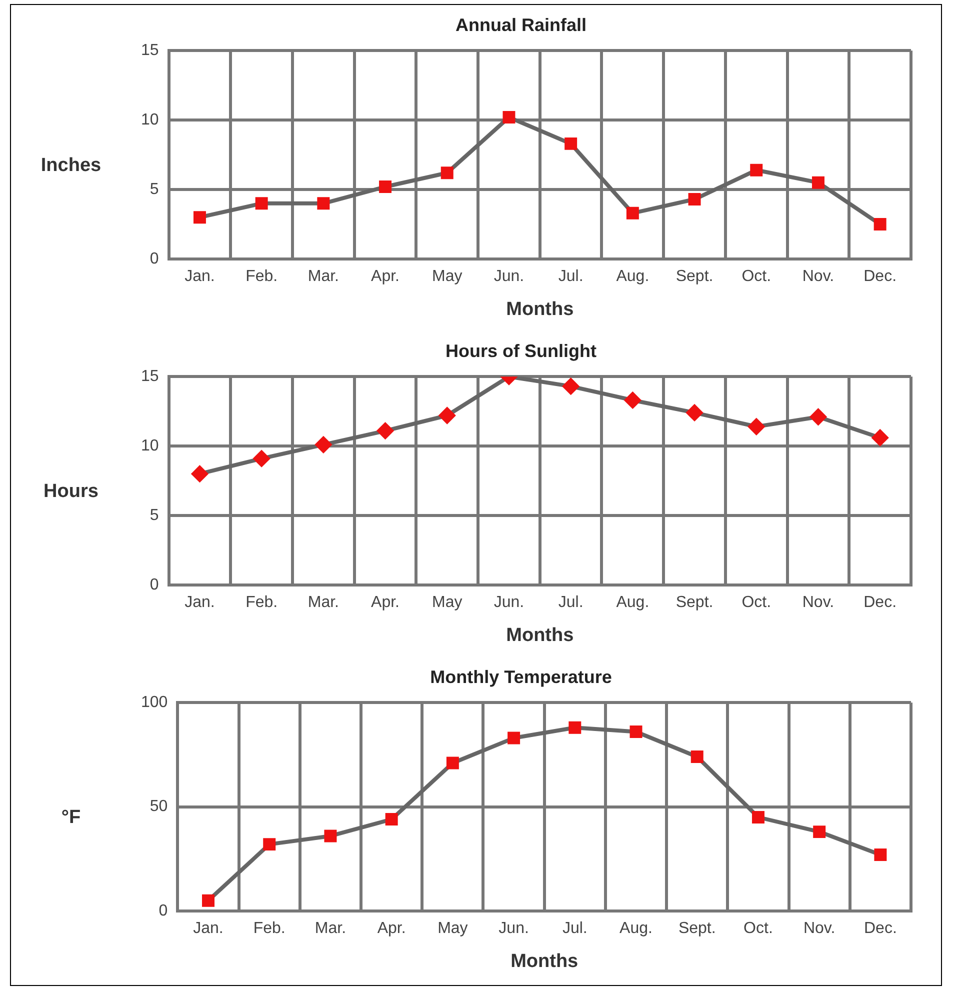 The width and height of the screenshot is (955, 993). What do you see at coordinates (159, 807) in the screenshot?
I see `y-tick-label: 50` at bounding box center [159, 807].